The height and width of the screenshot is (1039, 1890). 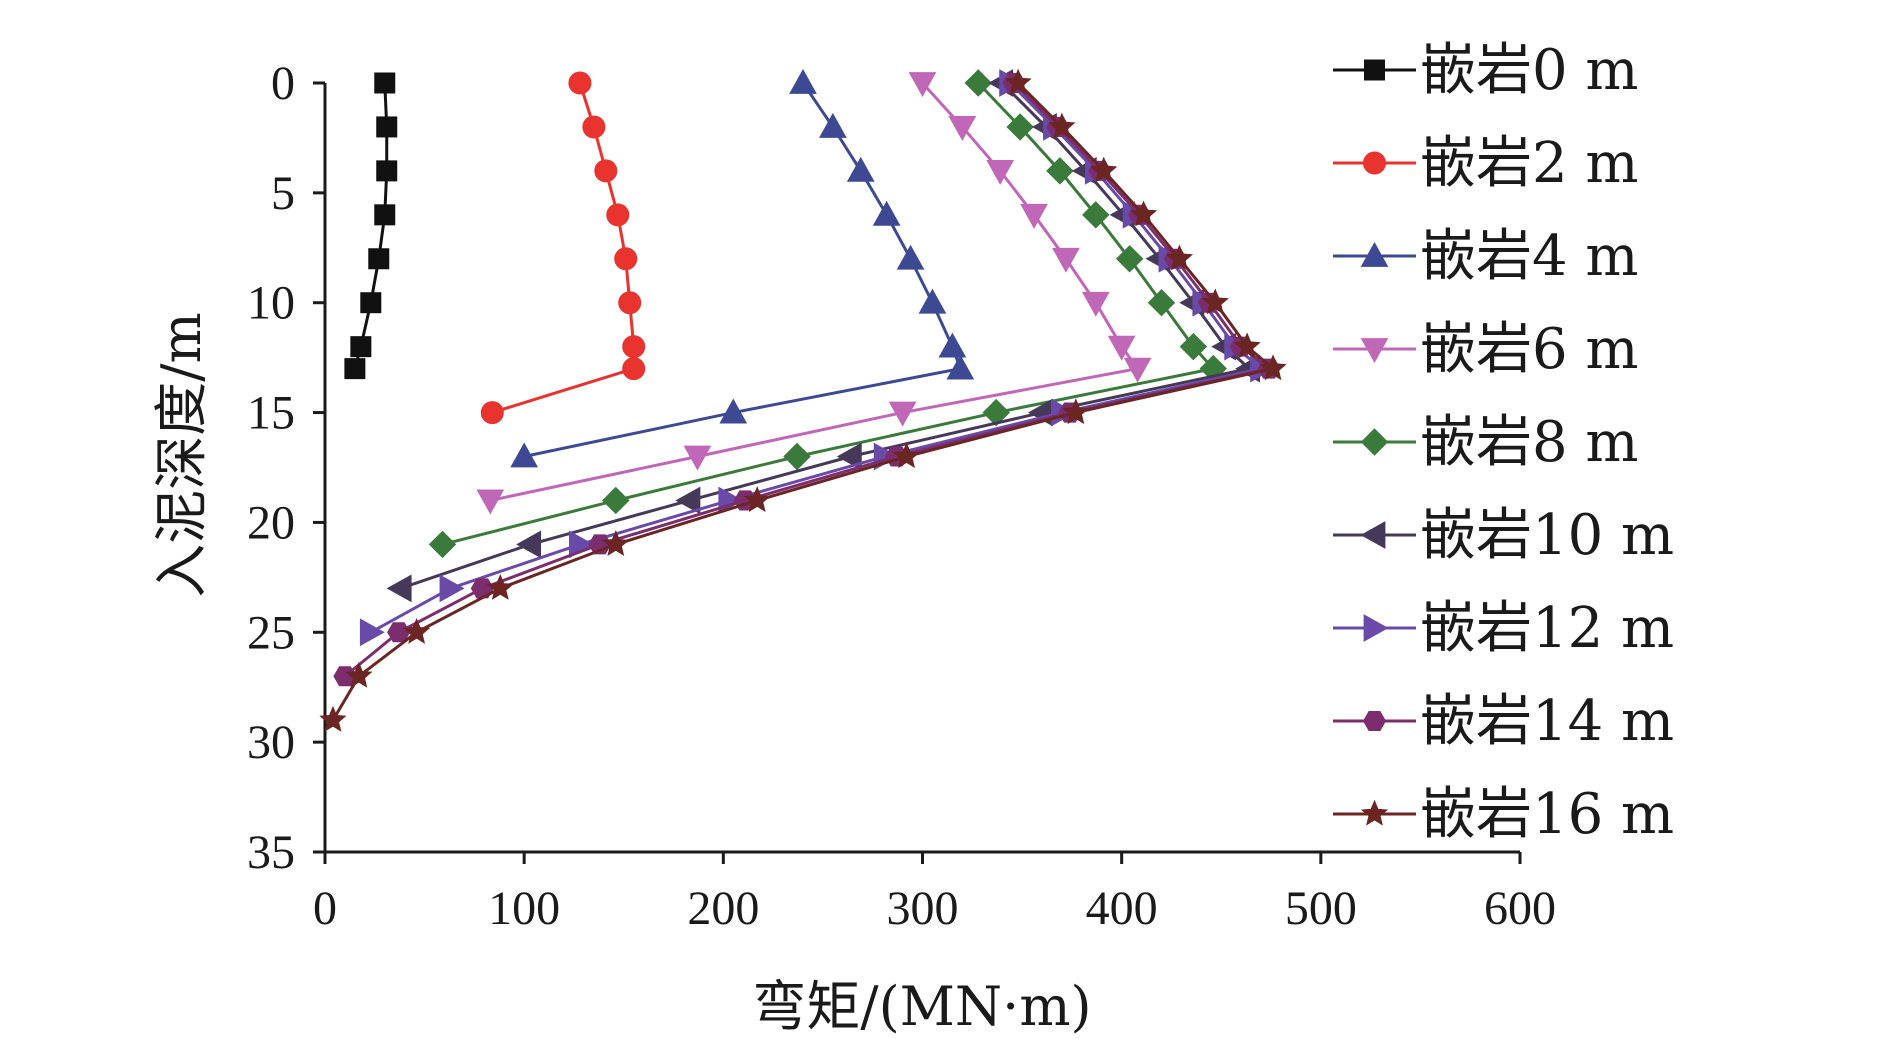 What do you see at coordinates (524, 908) in the screenshot?
I see `x-tick-label: 100` at bounding box center [524, 908].